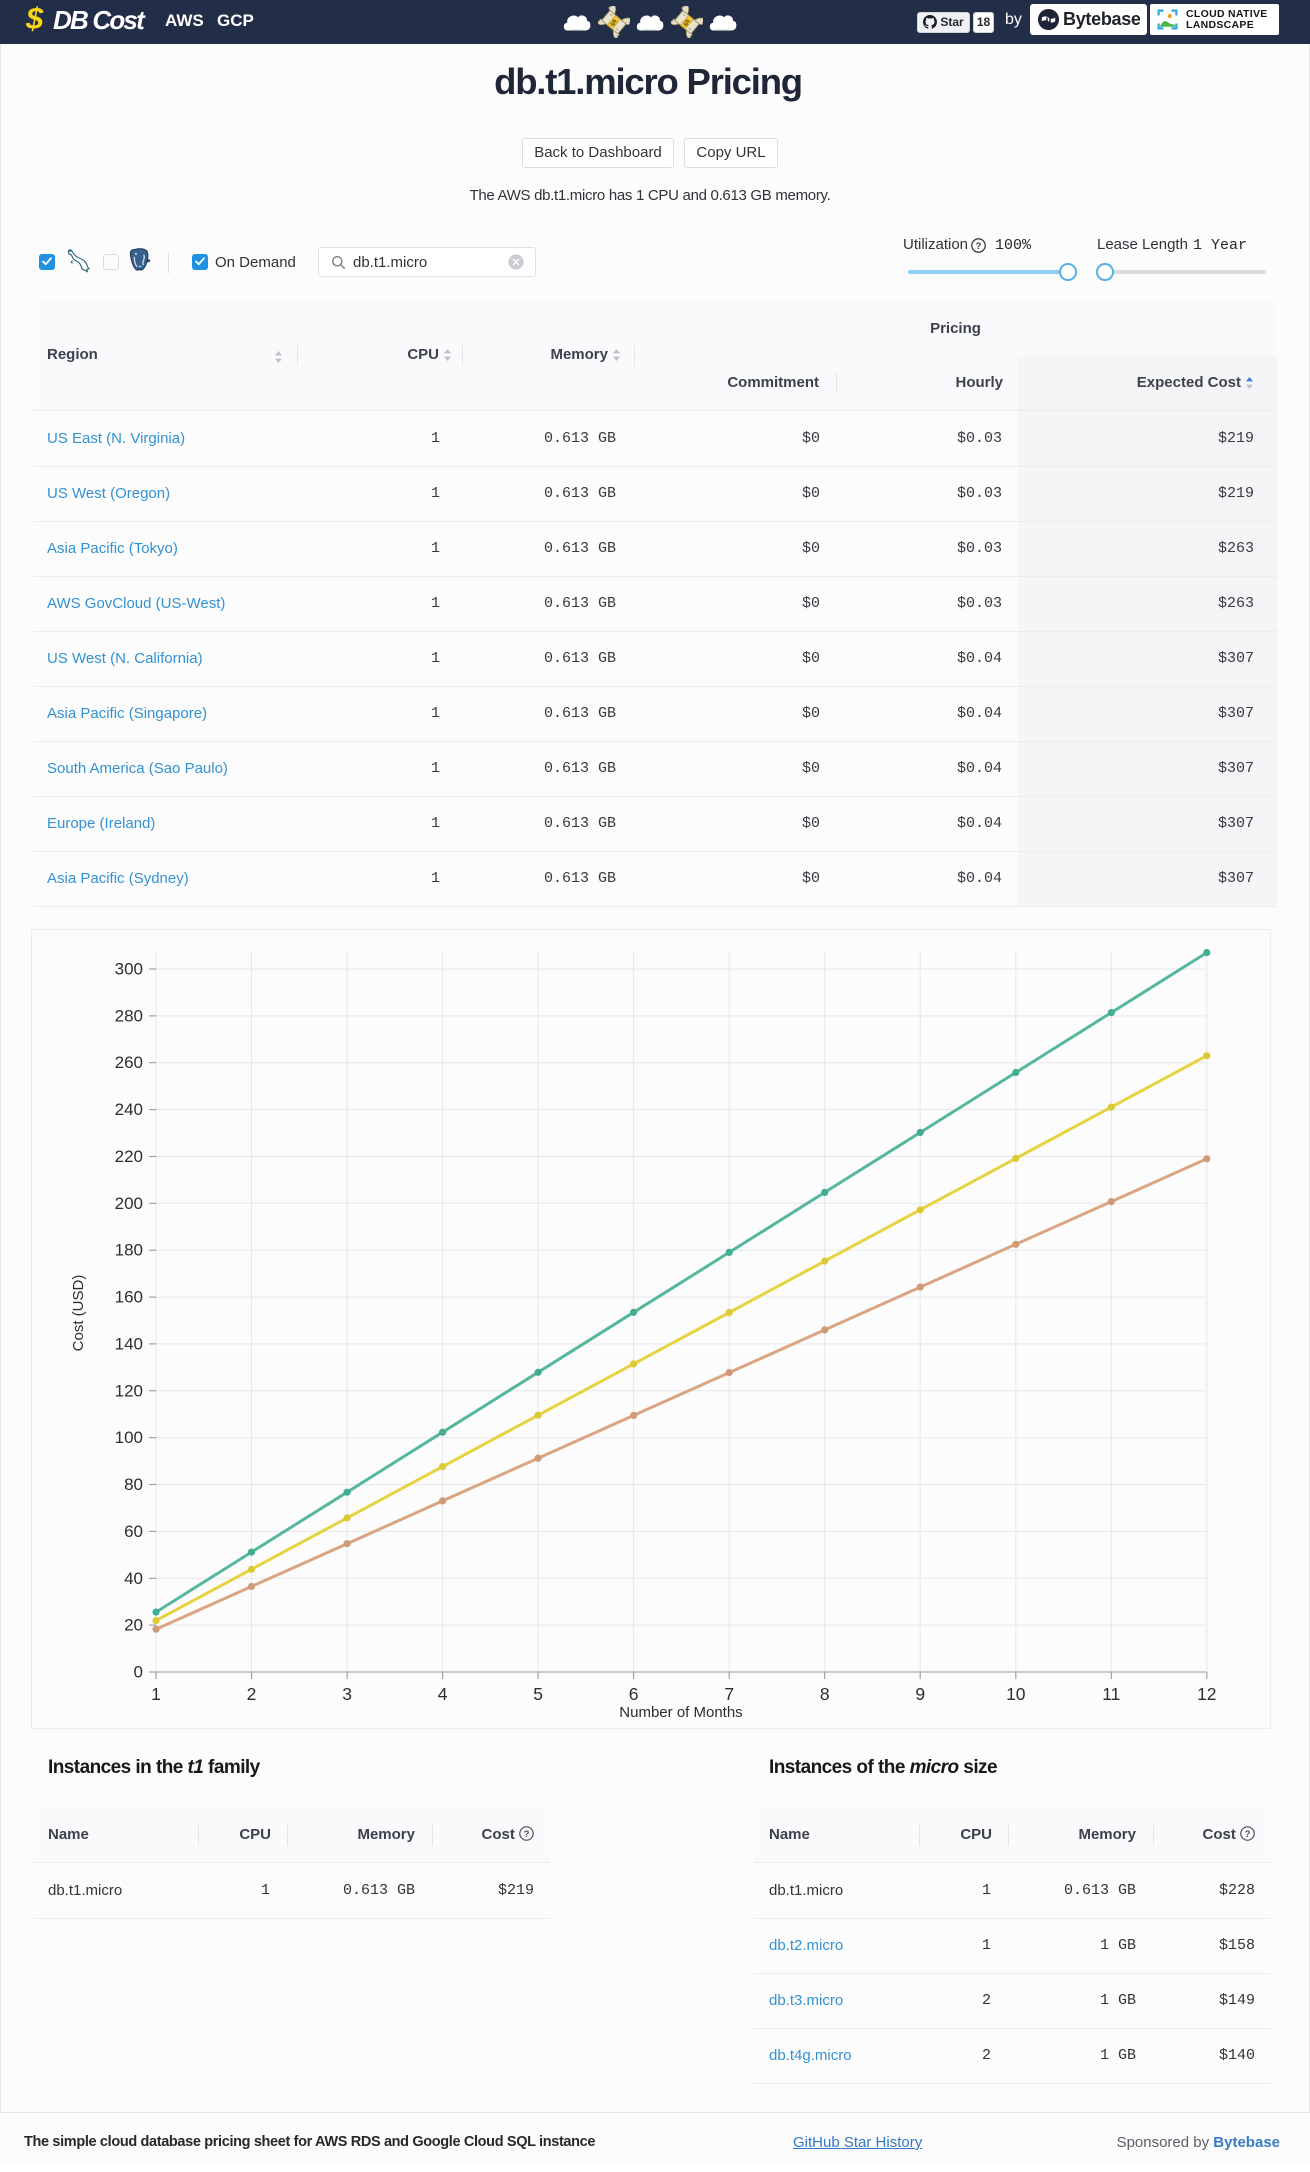 The image size is (1310, 2172). I want to click on svg-text: 20, so click(133, 1625).